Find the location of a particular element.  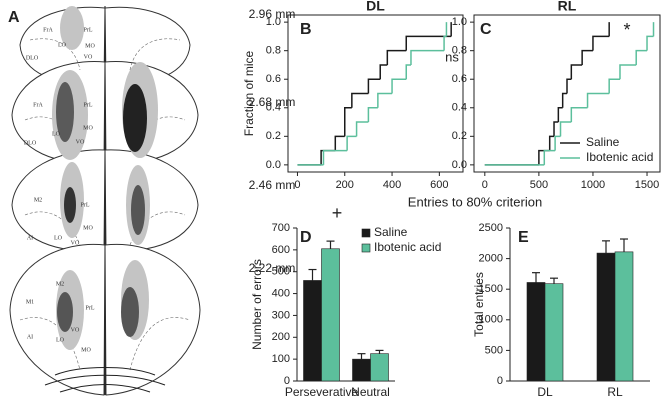

section-level: 2.68 mm is located at coordinates (272, 102).